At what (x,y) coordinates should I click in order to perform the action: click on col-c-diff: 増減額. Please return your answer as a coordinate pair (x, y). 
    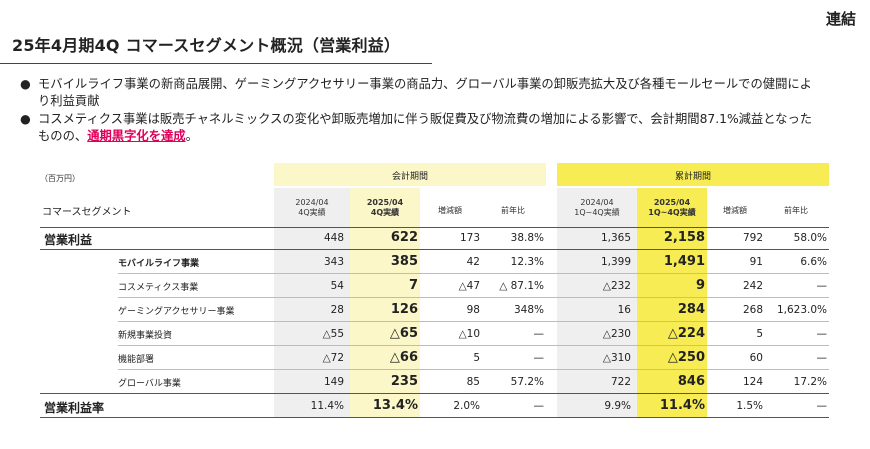
    Looking at the image, I should click on (735, 210).